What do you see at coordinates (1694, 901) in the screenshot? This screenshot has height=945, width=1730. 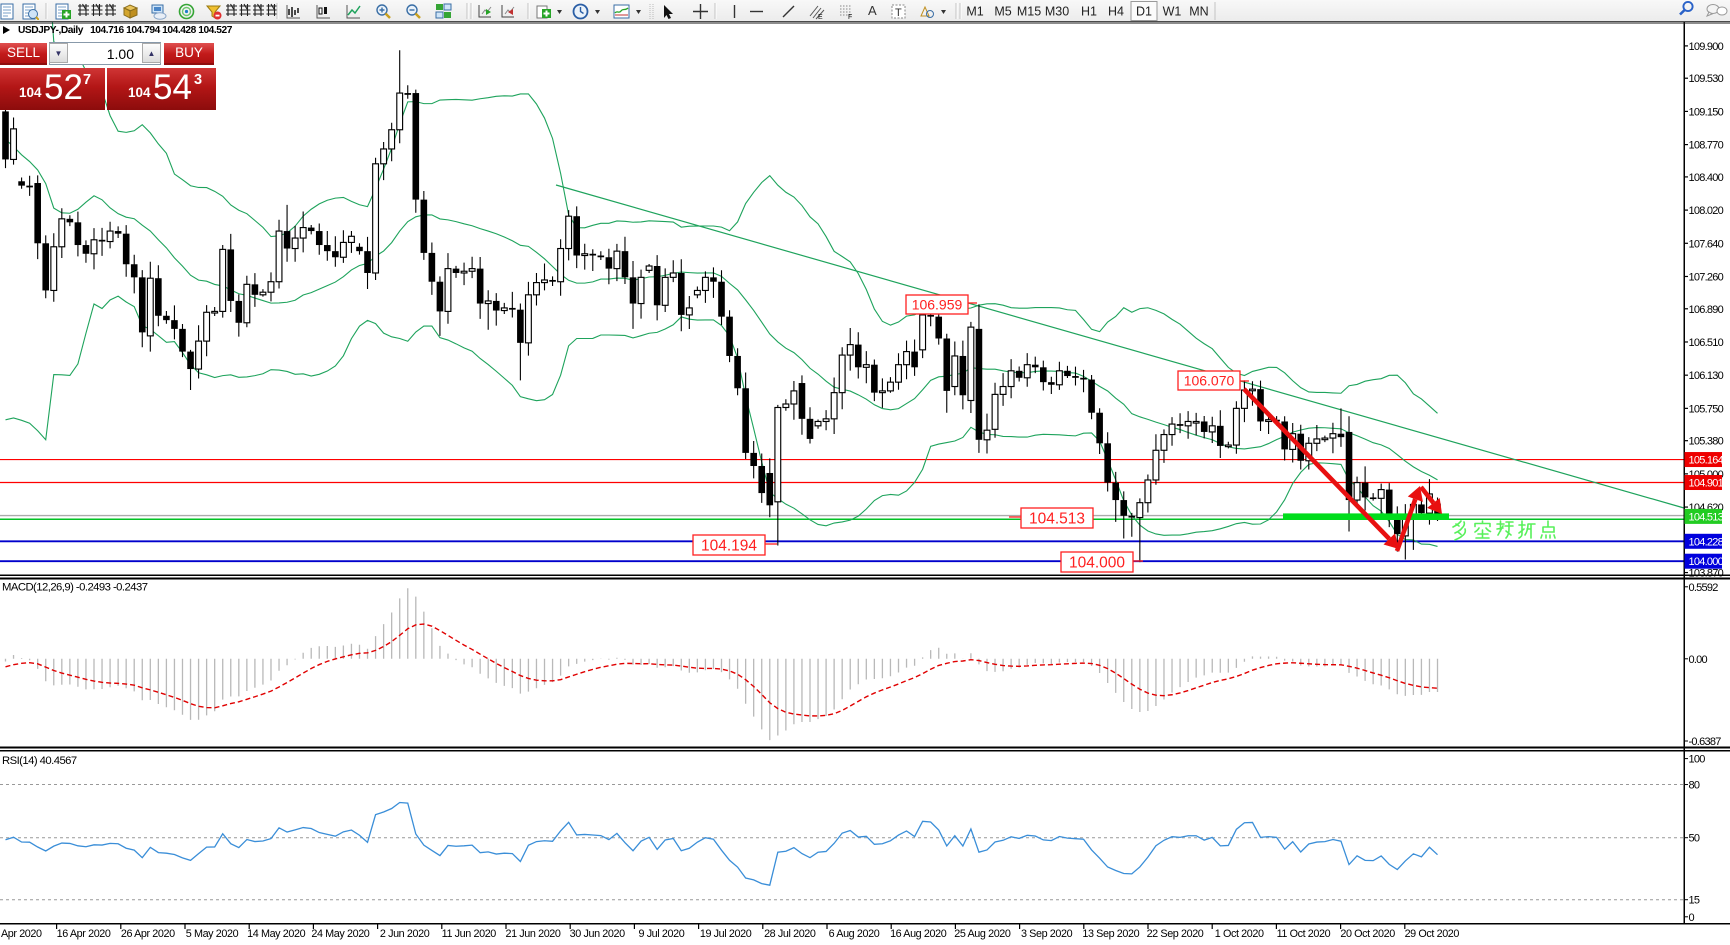 I see `svg-text: 15` at bounding box center [1694, 901].